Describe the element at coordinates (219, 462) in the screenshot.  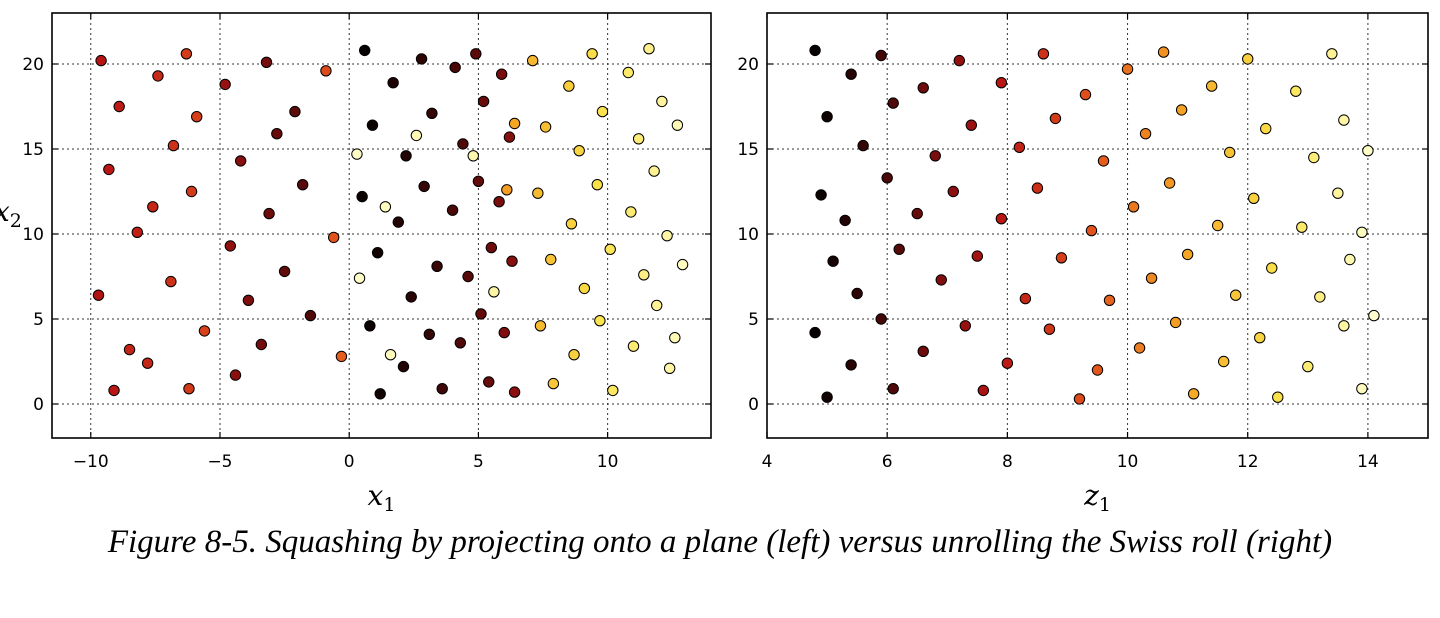
I see `x-tick-label: −5` at that location.